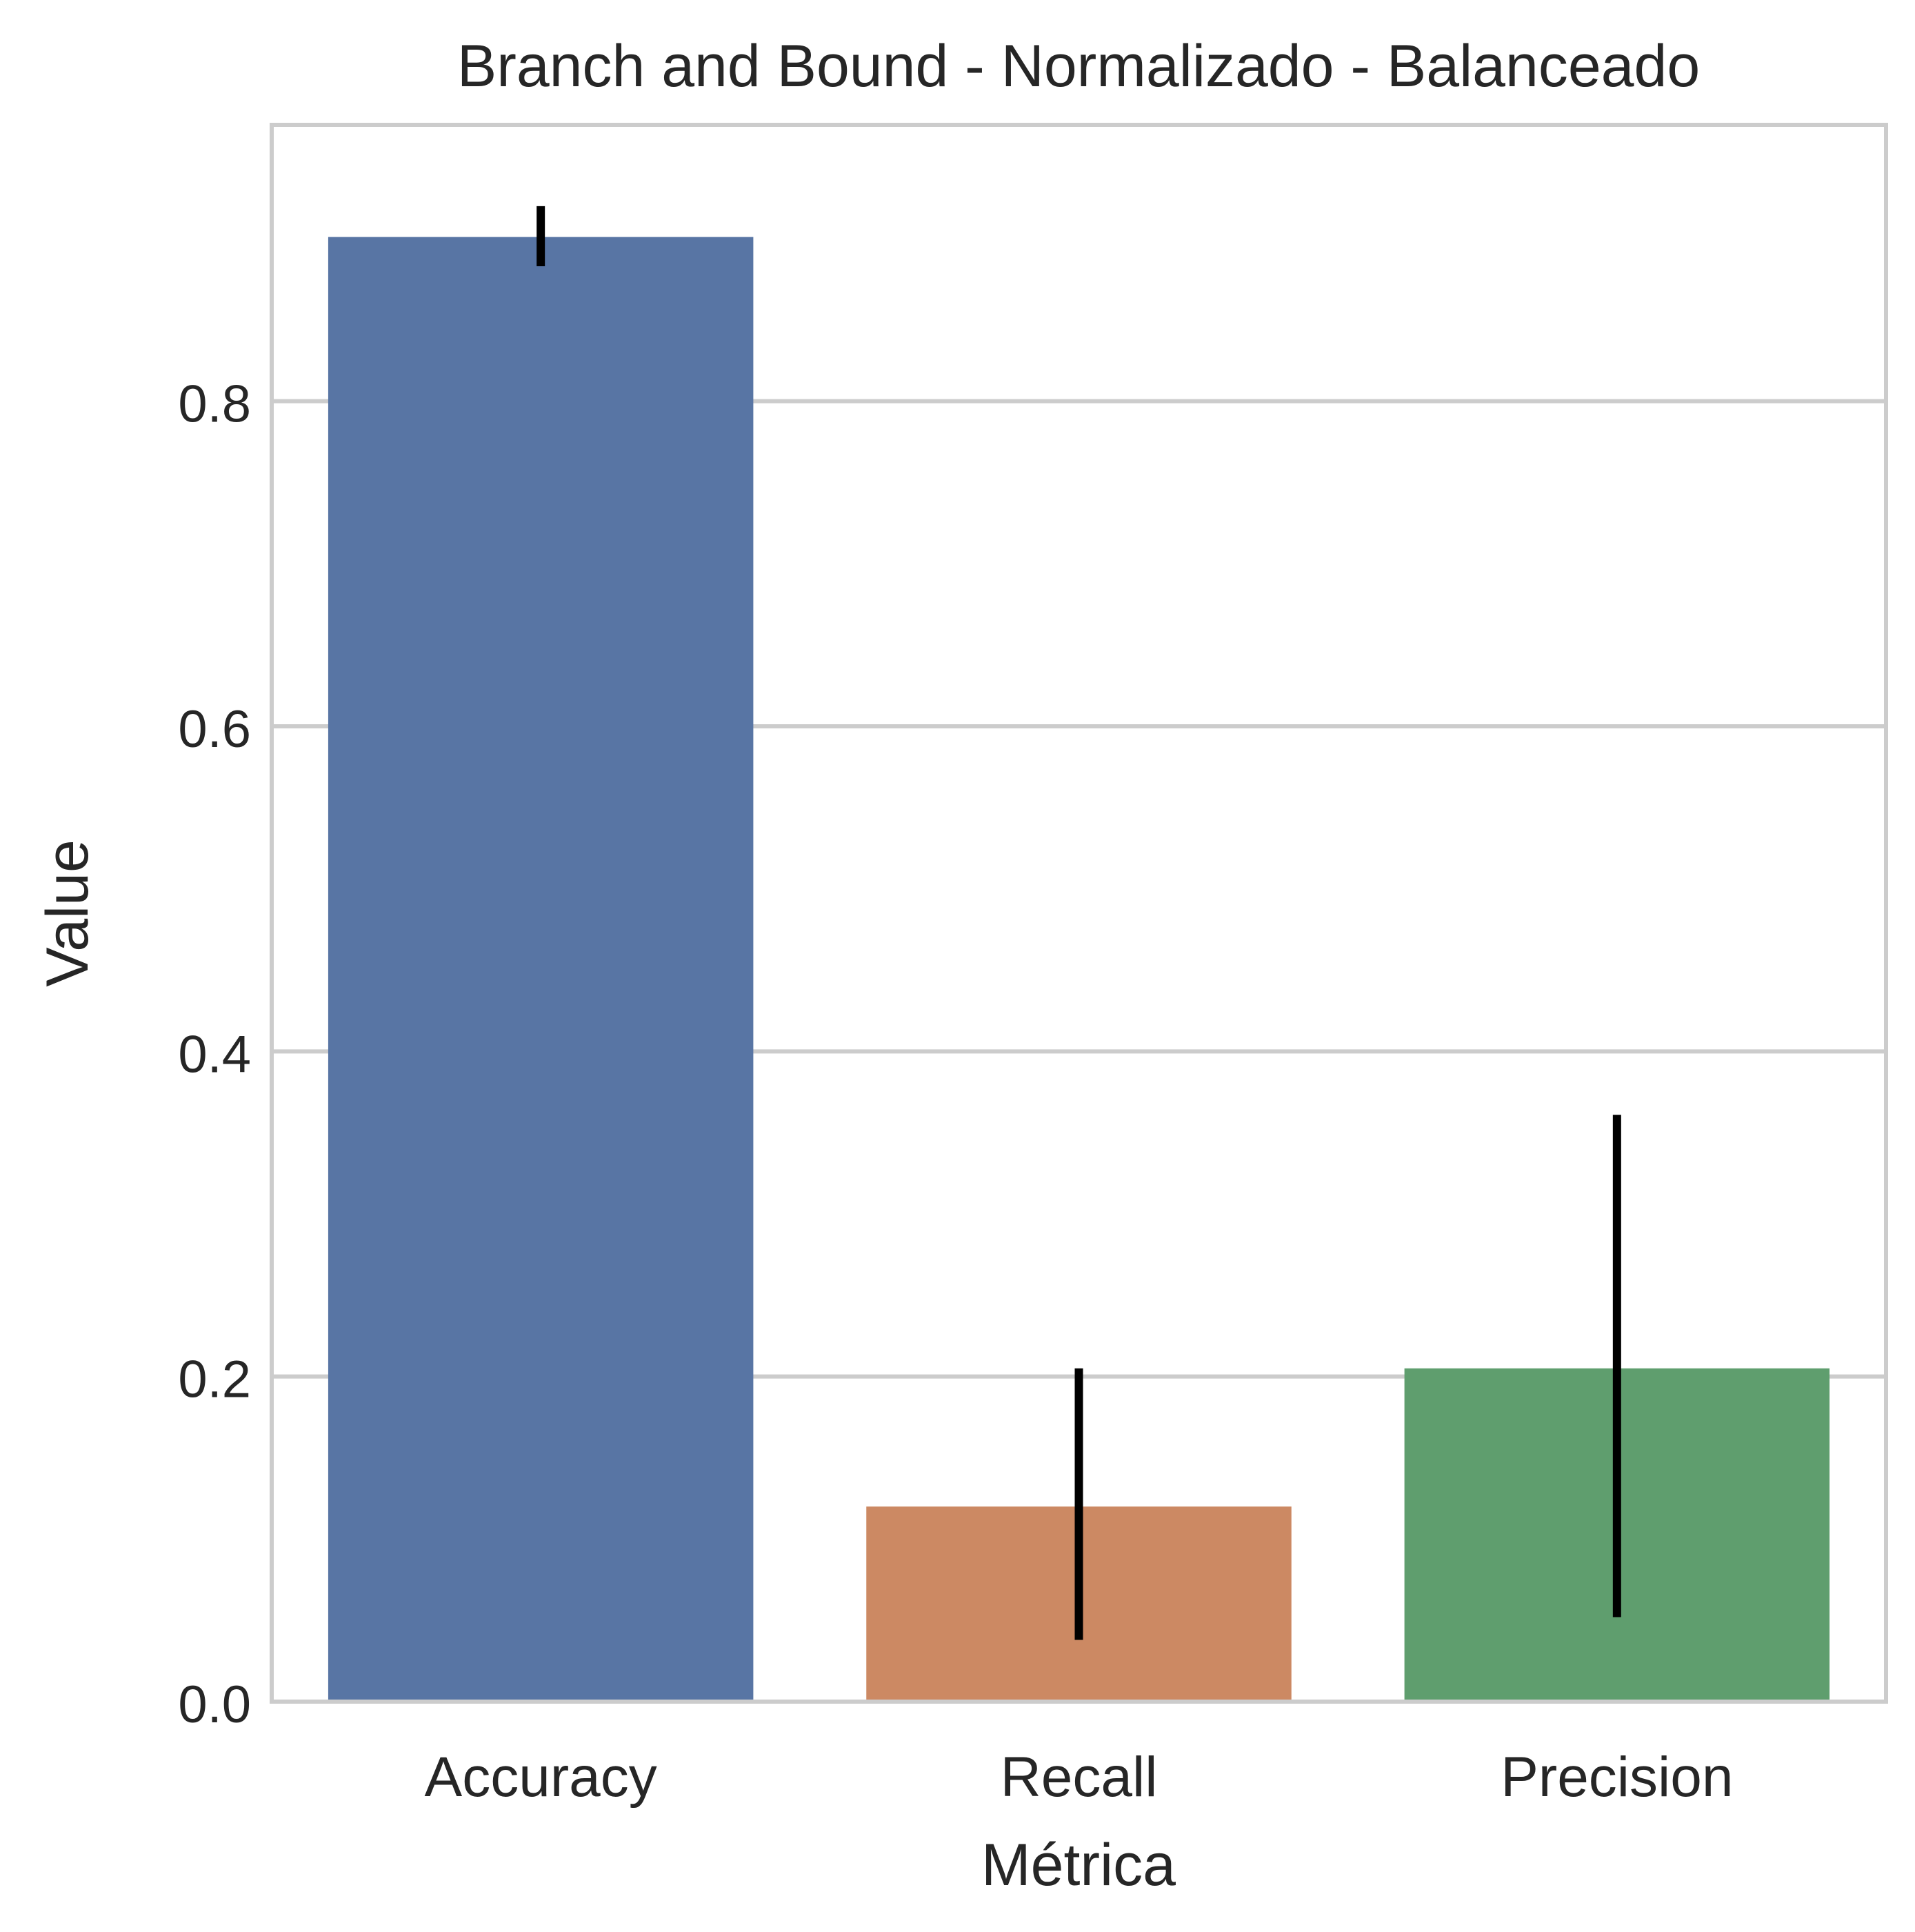 The image size is (1915, 1932). I want to click on y-tick-label: 0.0, so click(215, 1705).